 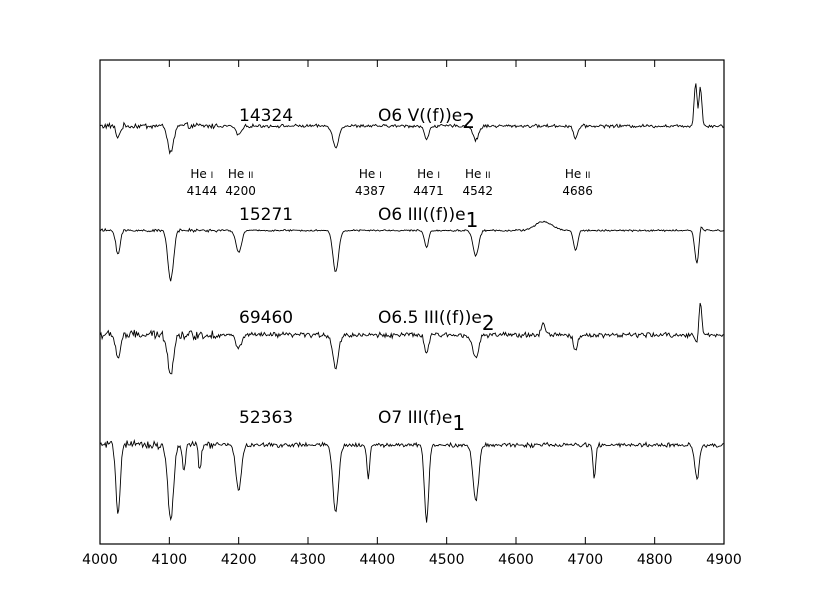 I want to click on line-wavelength-label: 4200, so click(x=240, y=191).